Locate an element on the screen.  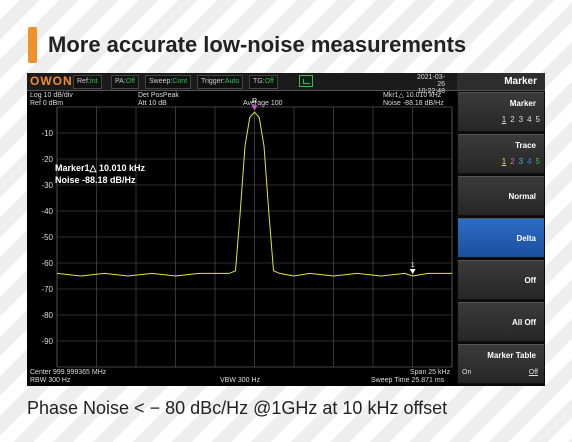
span-readout: Span 25 kHz is located at coordinates (430, 372).